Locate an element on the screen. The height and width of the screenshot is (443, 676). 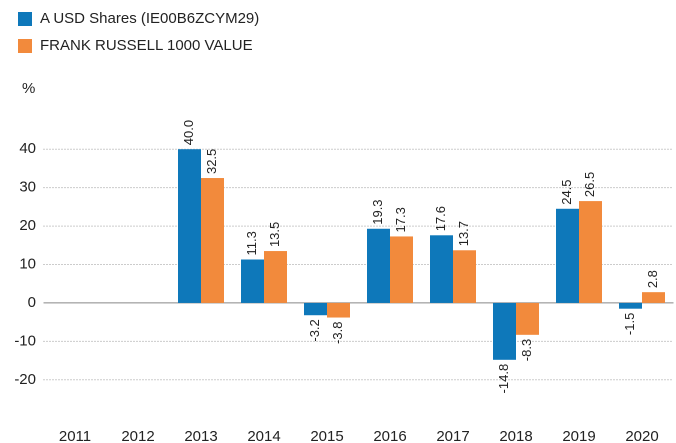
y-tick-label: 30 is located at coordinates (27, 187).